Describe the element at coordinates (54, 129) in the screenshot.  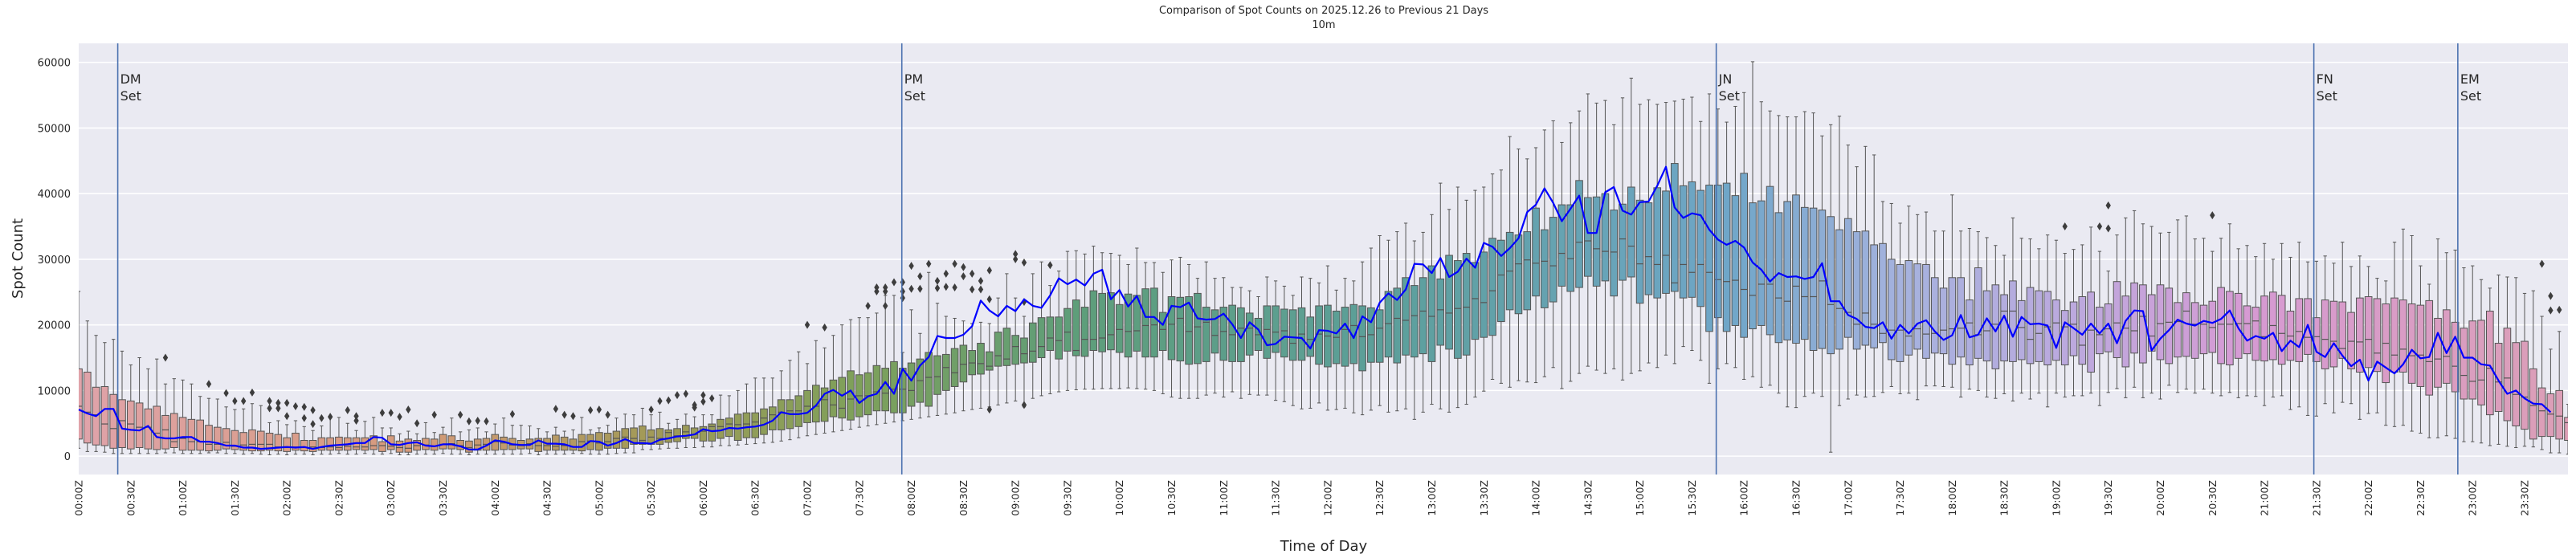
I see `y-tick-label: 50000` at that location.